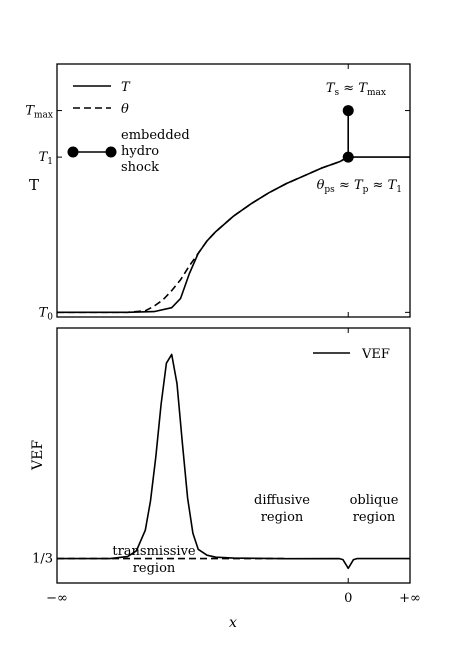 This screenshot has width=457, height=648. I want to click on bottom-y-axis-label: VEF, so click(38, 455).